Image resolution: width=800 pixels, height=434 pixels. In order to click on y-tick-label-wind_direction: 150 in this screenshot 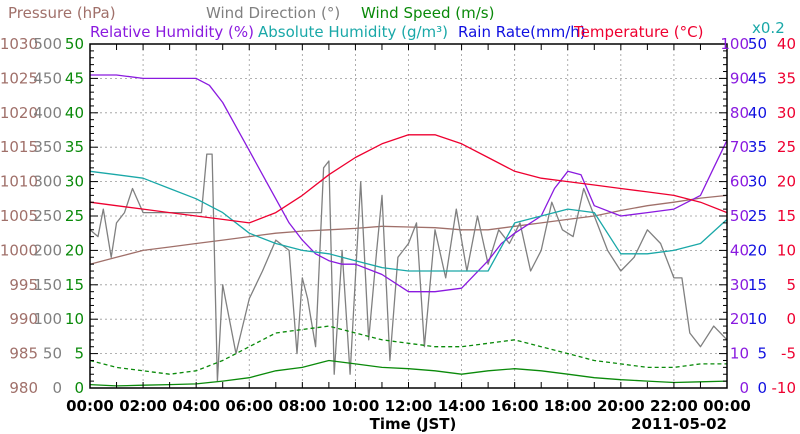, I will do `click(47, 285)`.